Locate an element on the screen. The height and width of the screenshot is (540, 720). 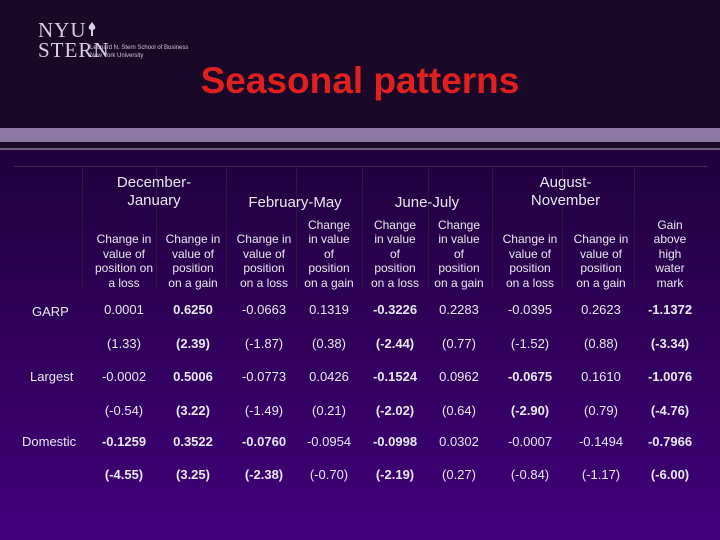
t-statistic-cell: (3.22) is located at coordinates (193, 410).